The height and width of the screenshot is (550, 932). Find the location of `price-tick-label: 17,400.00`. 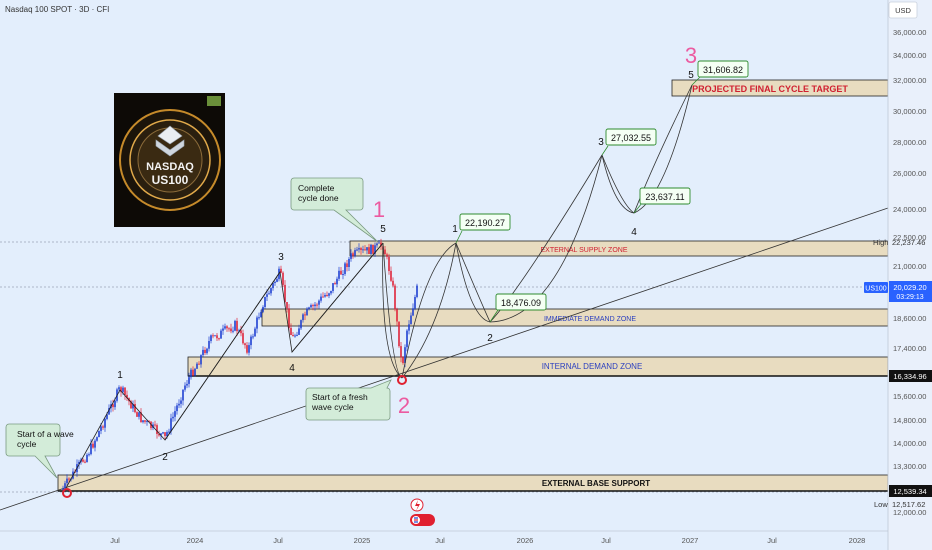

price-tick-label: 17,400.00 is located at coordinates (909, 348).